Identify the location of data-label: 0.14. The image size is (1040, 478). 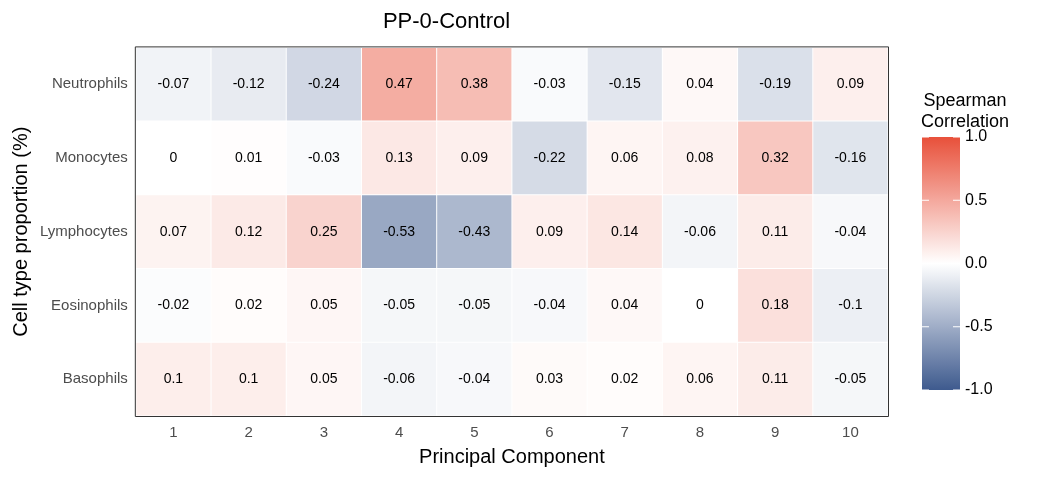
(625, 230).